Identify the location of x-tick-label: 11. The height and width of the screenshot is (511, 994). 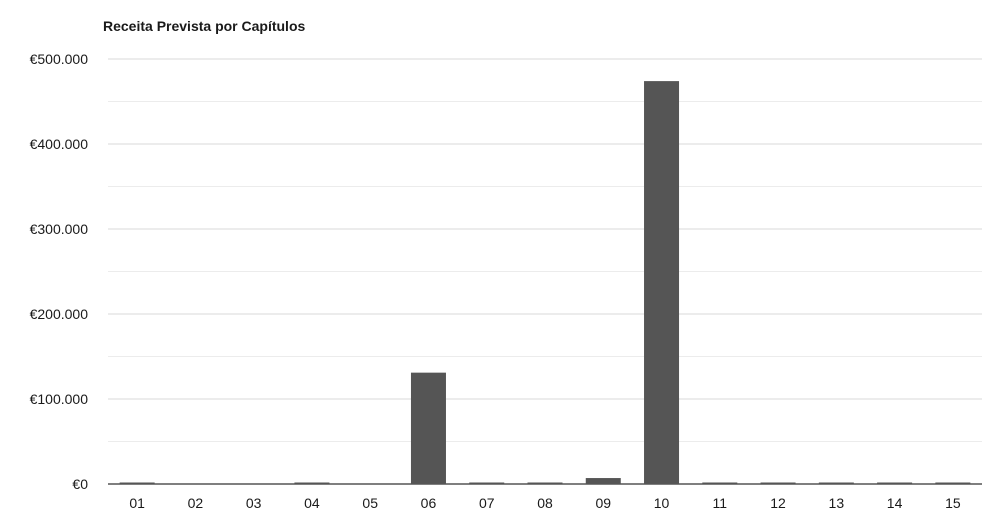
(720, 503).